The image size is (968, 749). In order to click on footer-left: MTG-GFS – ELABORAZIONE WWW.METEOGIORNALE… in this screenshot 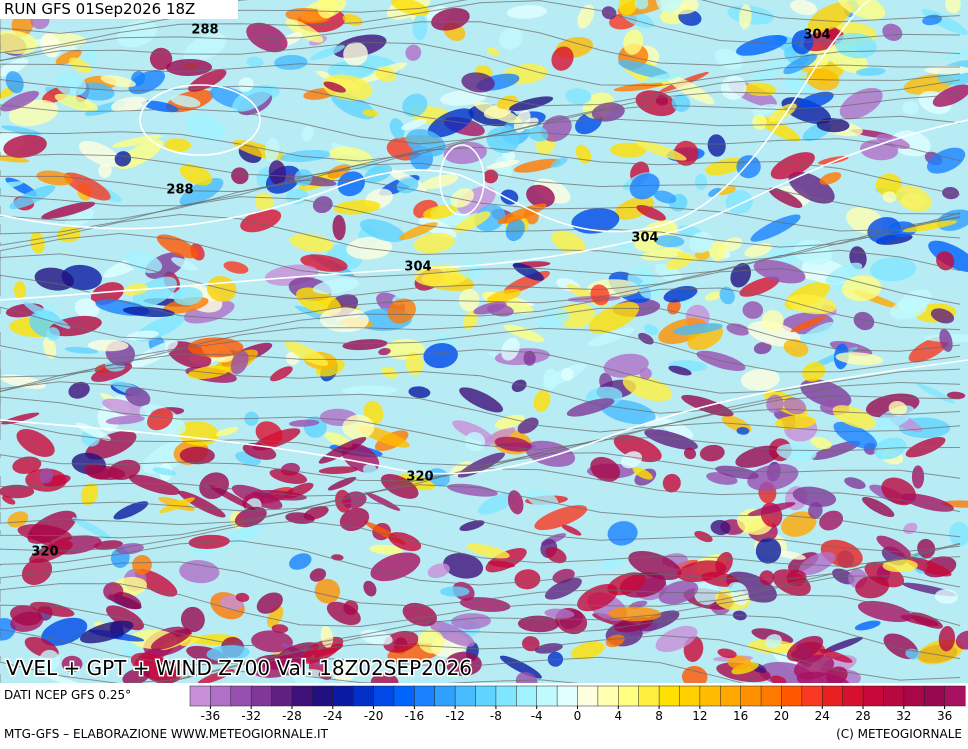, I will do `click(166, 734)`.